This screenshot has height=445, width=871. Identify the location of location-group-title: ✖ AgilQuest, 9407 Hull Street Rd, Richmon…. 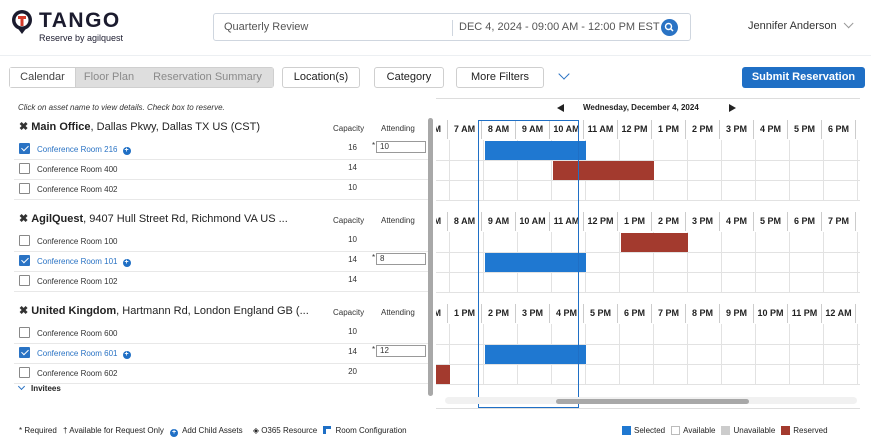
(171, 218).